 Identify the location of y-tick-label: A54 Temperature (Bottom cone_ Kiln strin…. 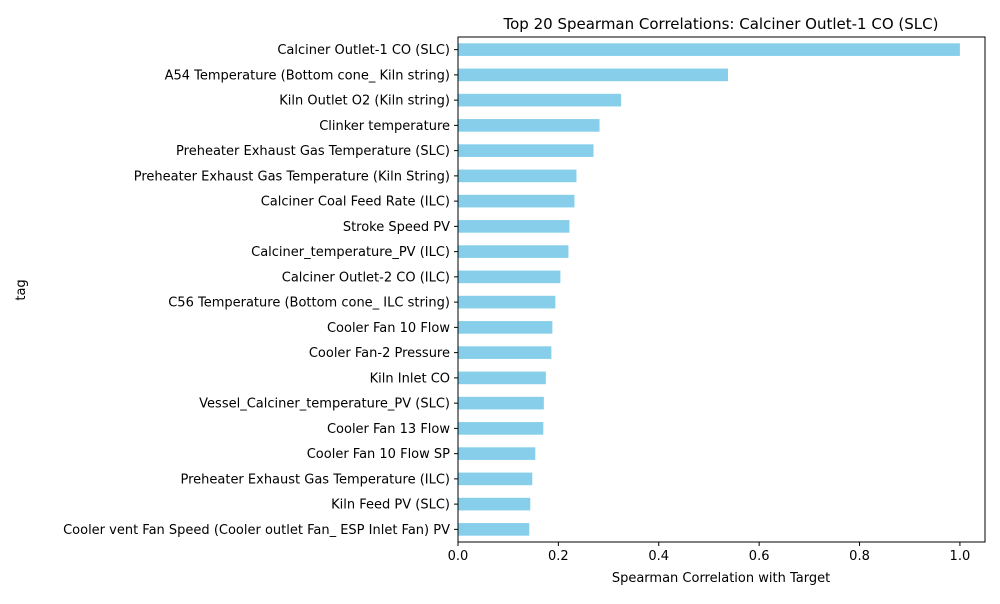
(307, 75).